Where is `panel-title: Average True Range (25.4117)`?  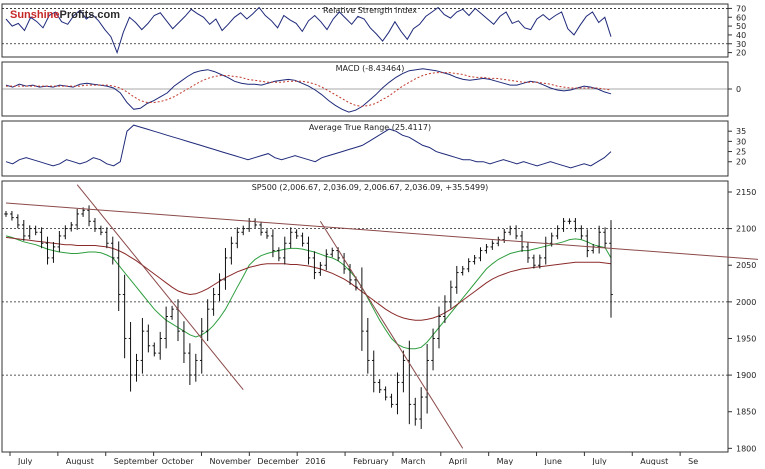 panel-title: Average True Range (25.4117) is located at coordinates (370, 127).